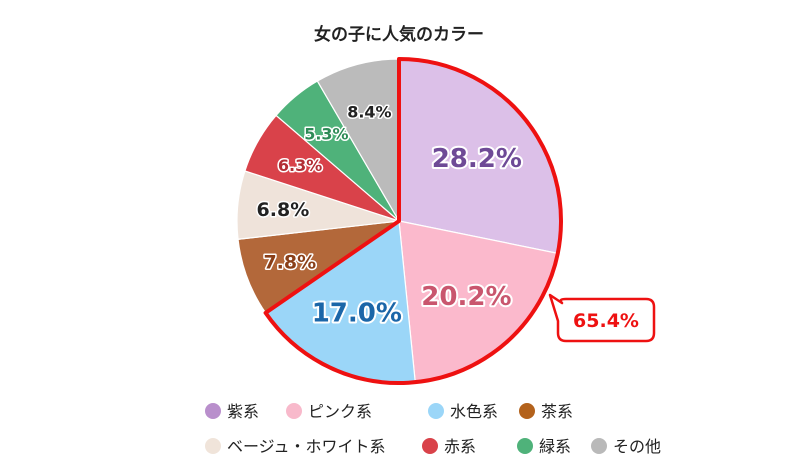  I want to click on data-label-7: 8.4%, so click(369, 111).